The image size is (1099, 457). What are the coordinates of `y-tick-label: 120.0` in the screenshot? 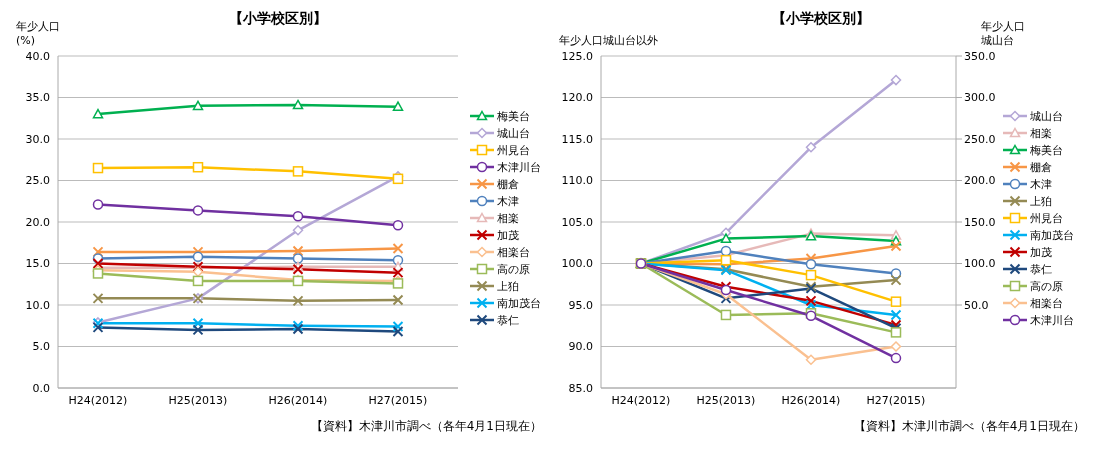 It's located at (577, 98).